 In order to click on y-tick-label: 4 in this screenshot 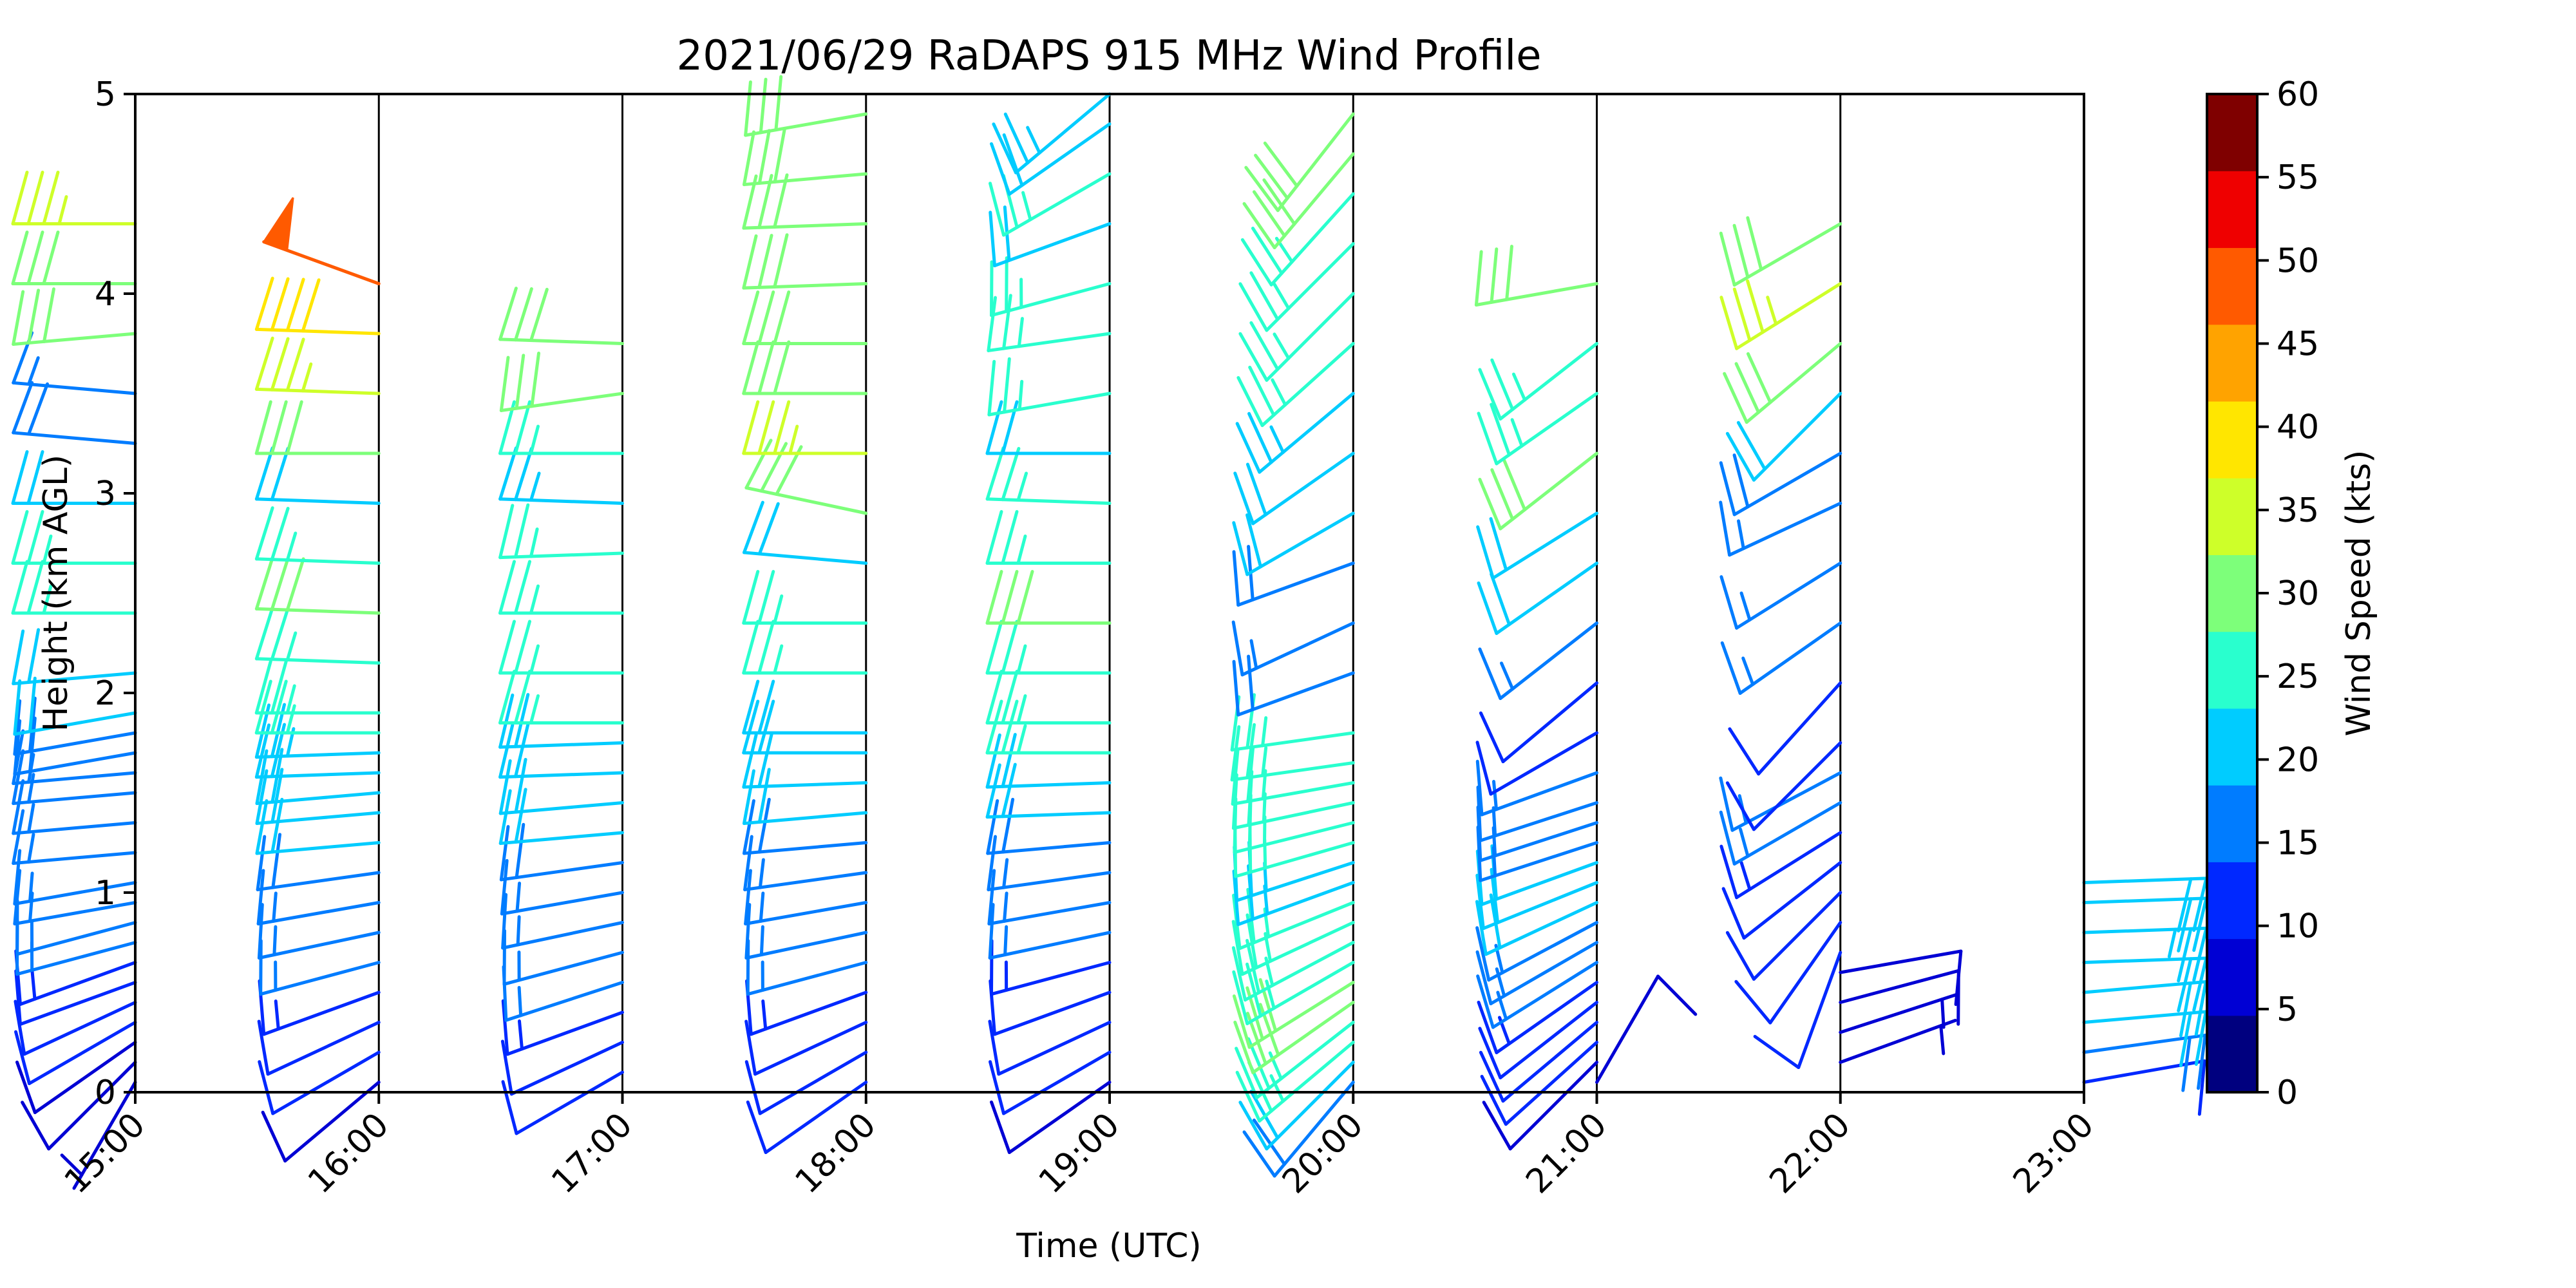, I will do `click(105, 294)`.